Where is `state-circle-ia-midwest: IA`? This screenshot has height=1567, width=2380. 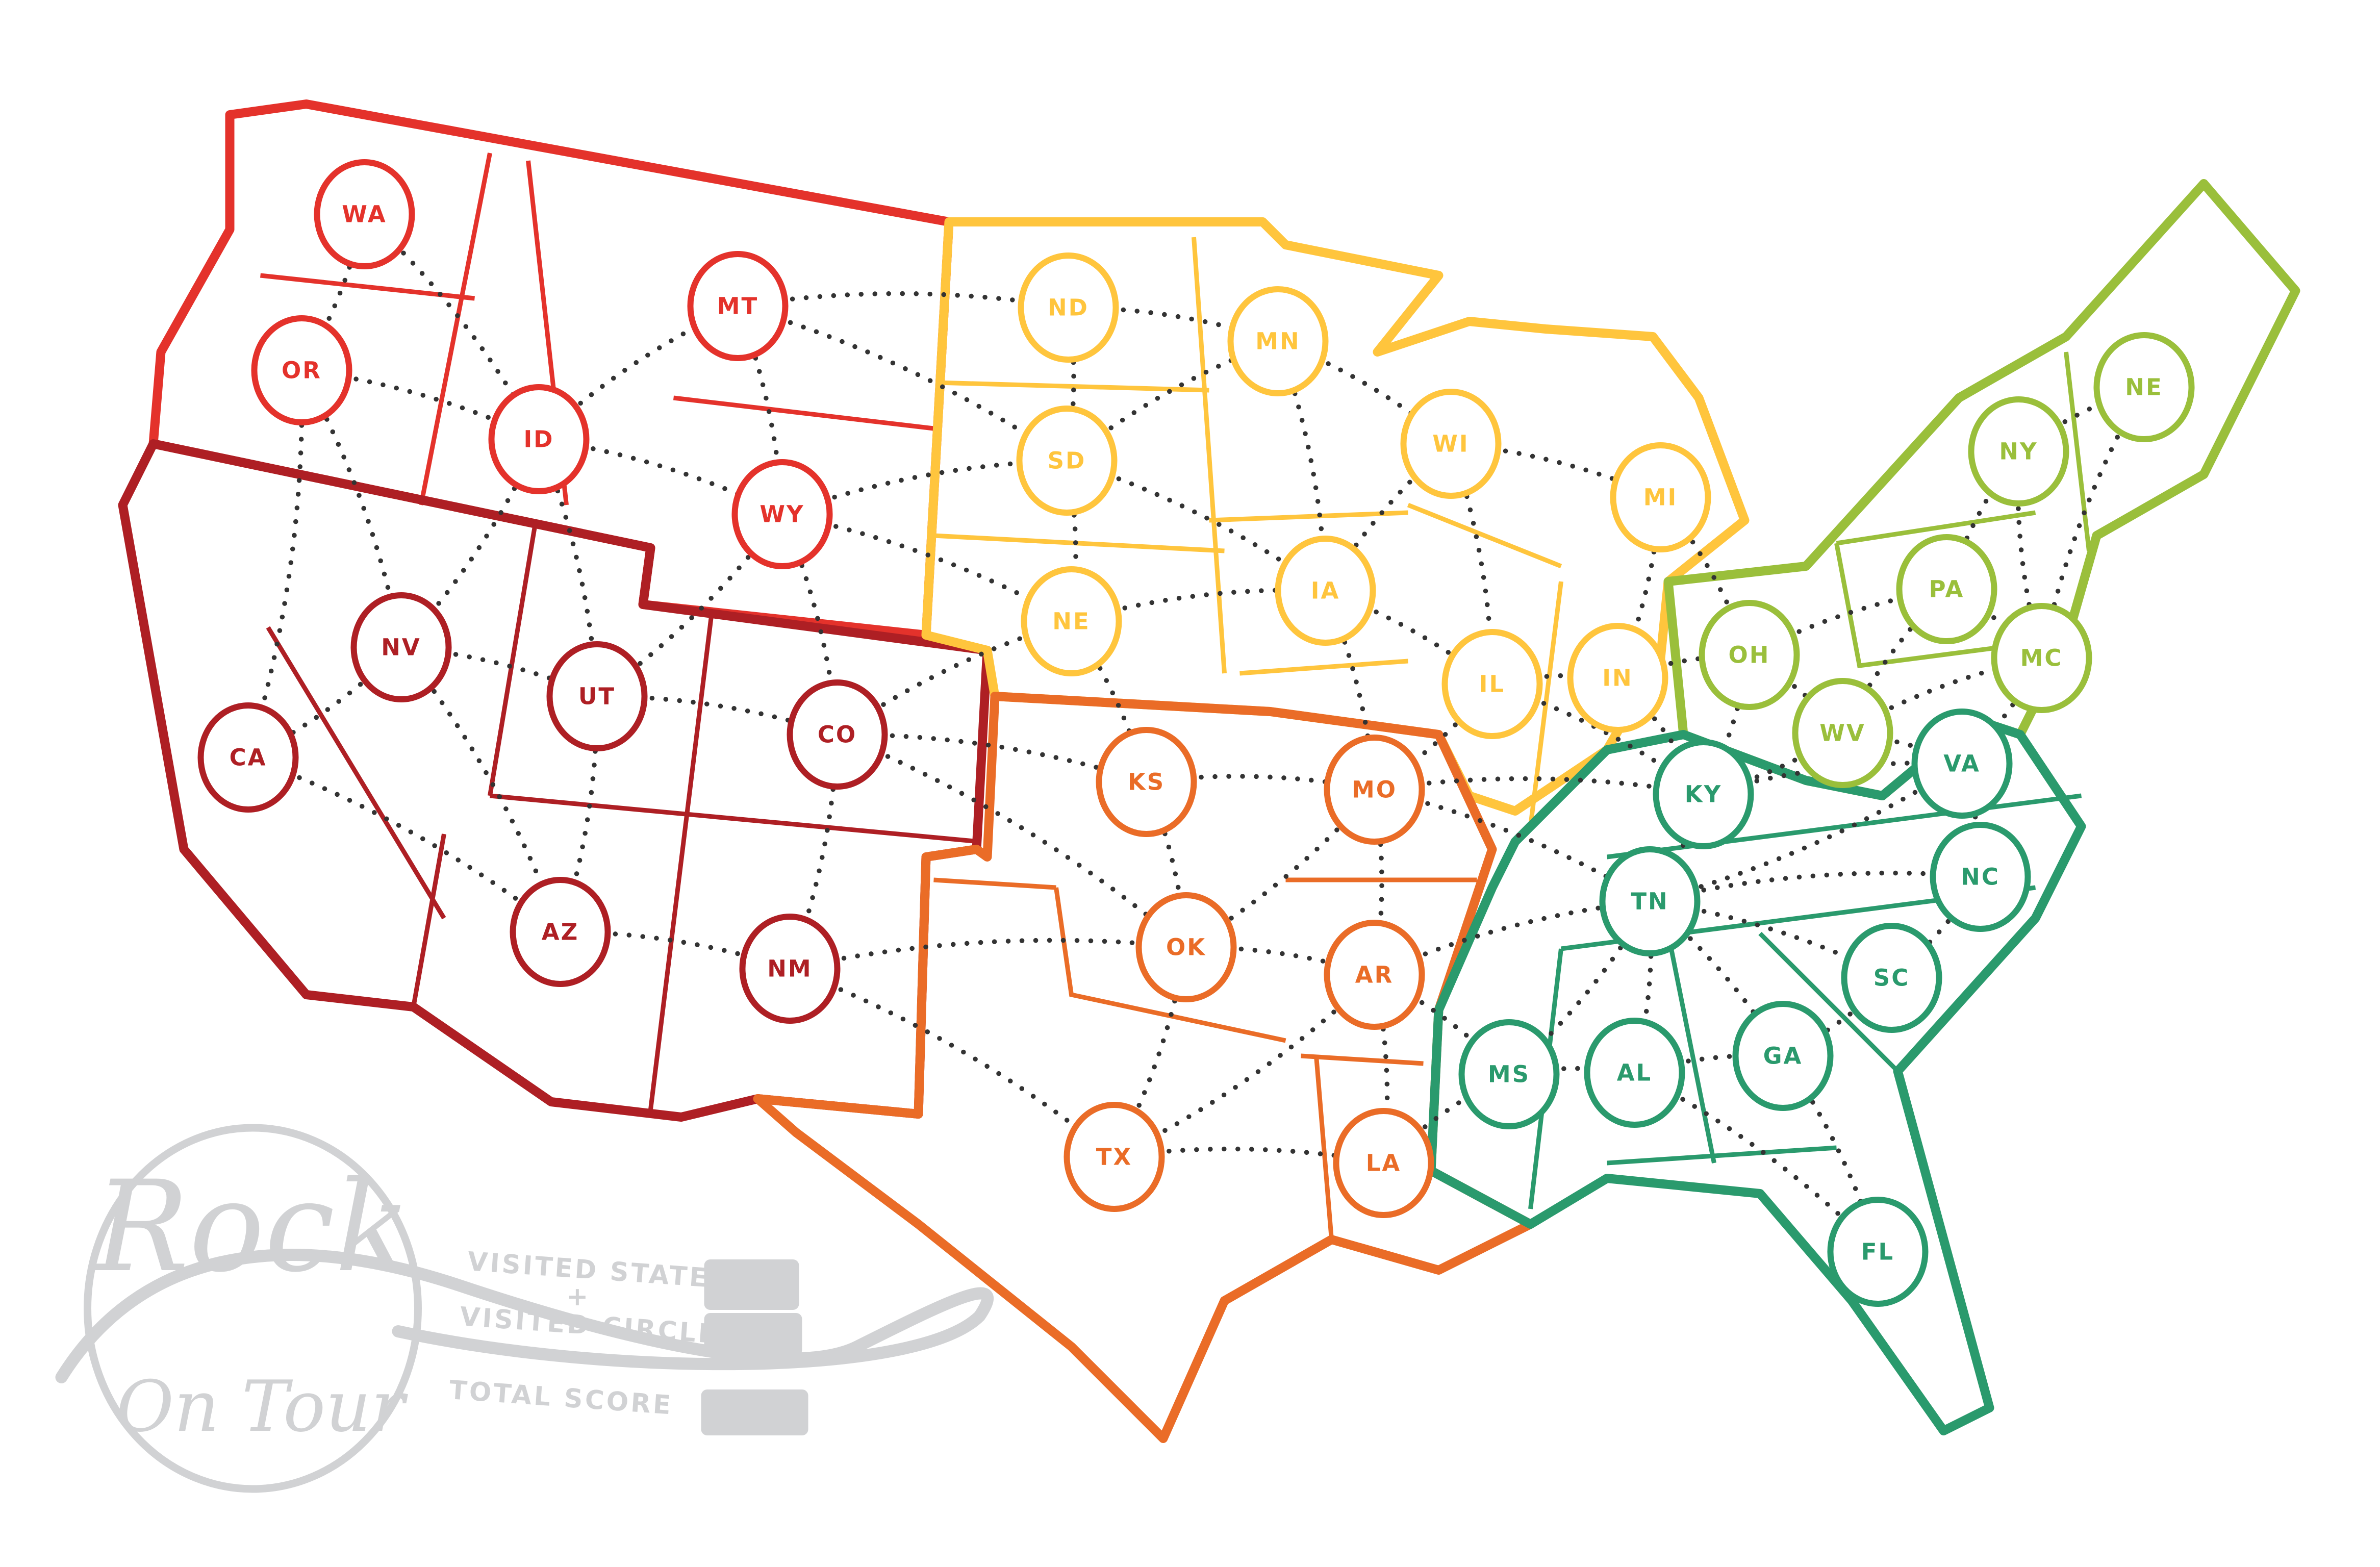
state-circle-ia-midwest: IA is located at coordinates (1325, 591).